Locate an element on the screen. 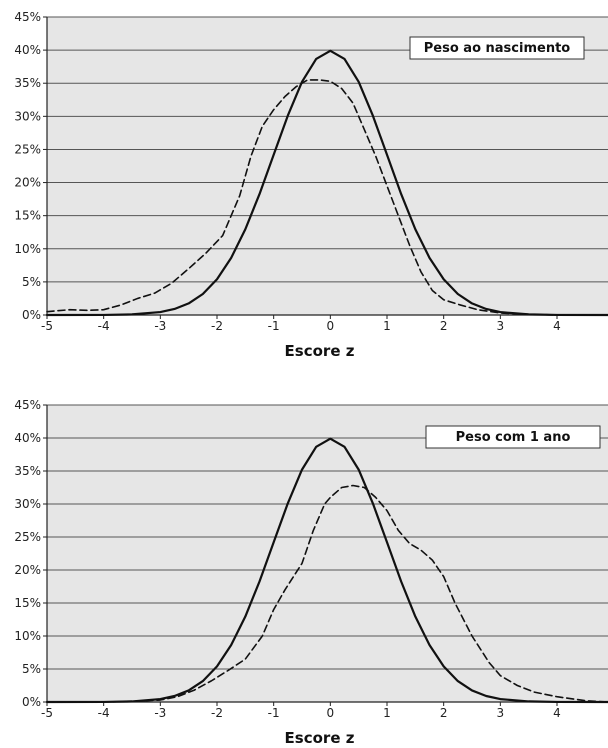 The image size is (608, 748). legend-label: Peso com 1 ano is located at coordinates (513, 437).